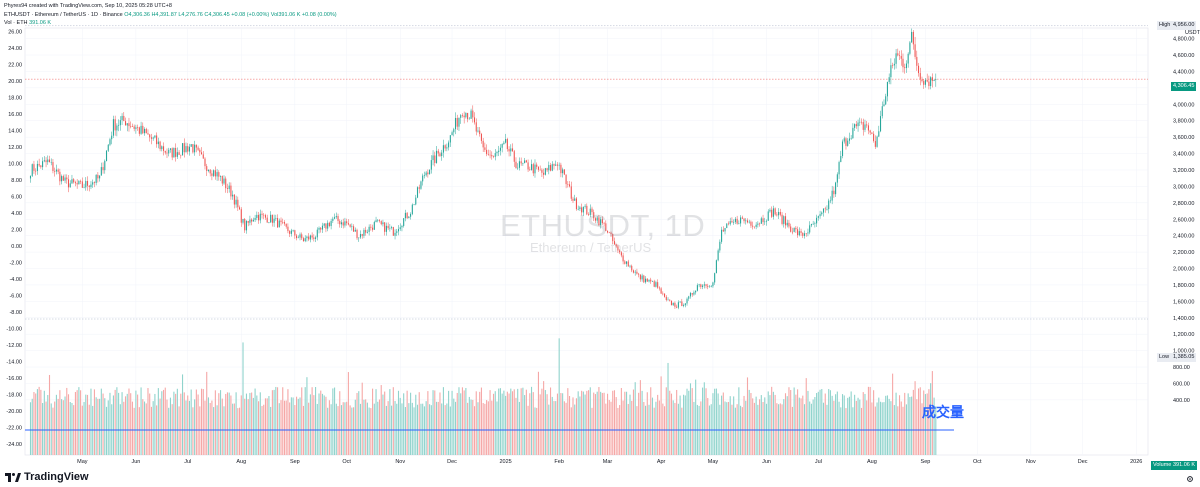 The height and width of the screenshot is (487, 1200). I want to click on left-axis-tick: -20.00, so click(14, 412).